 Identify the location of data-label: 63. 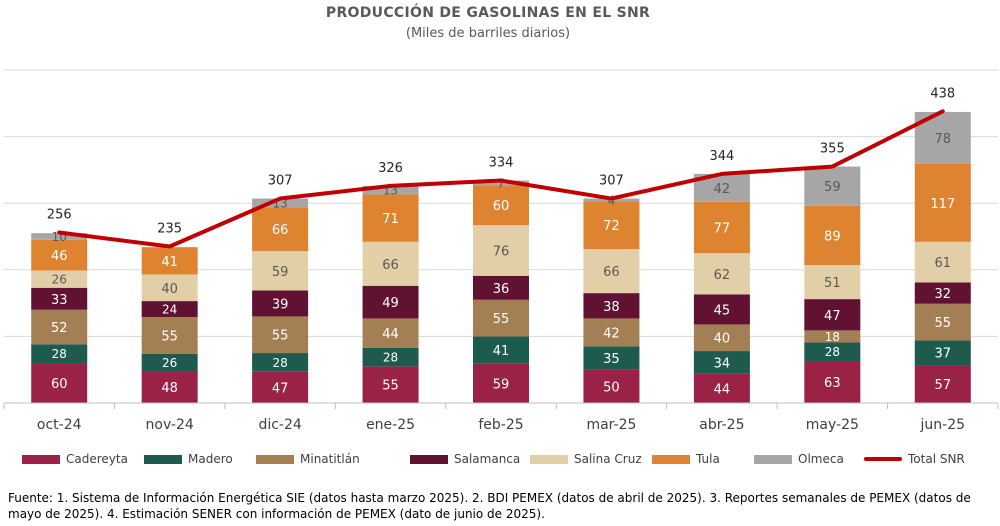
(832, 383).